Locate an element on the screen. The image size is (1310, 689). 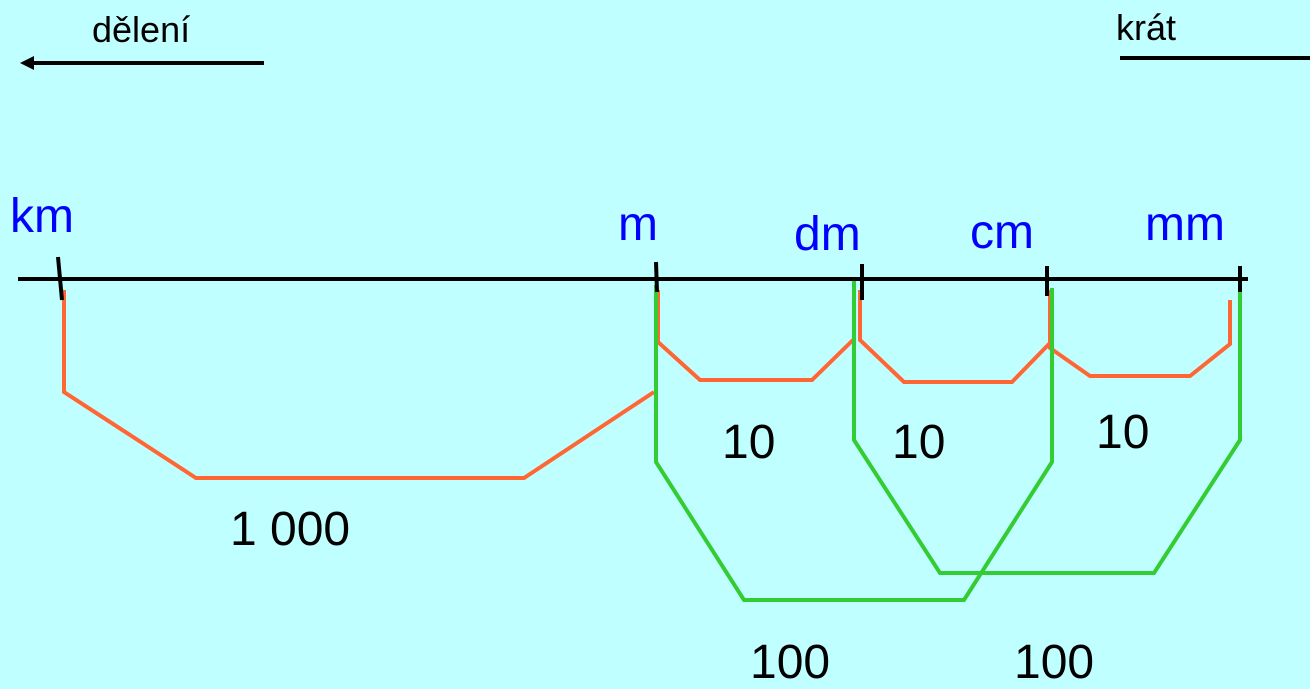
bracket-dm-mm is located at coordinates (1047, 426).